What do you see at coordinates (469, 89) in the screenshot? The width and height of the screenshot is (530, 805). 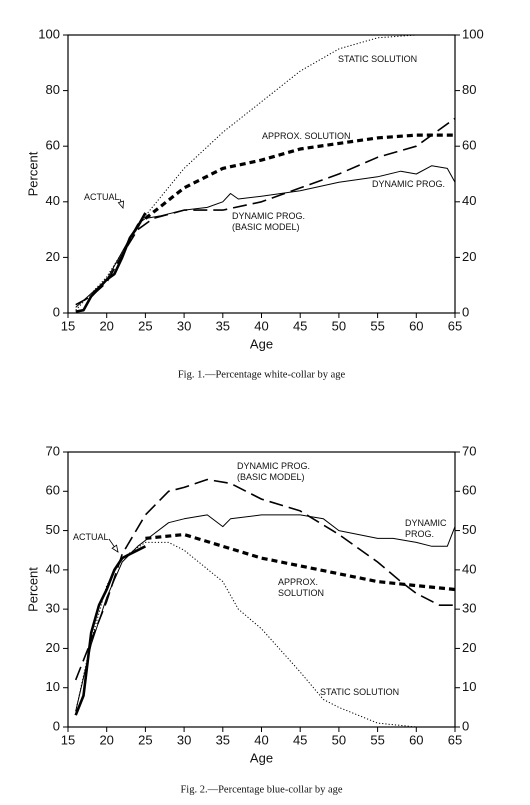 I see `y2-tick-label: 80` at bounding box center [469, 89].